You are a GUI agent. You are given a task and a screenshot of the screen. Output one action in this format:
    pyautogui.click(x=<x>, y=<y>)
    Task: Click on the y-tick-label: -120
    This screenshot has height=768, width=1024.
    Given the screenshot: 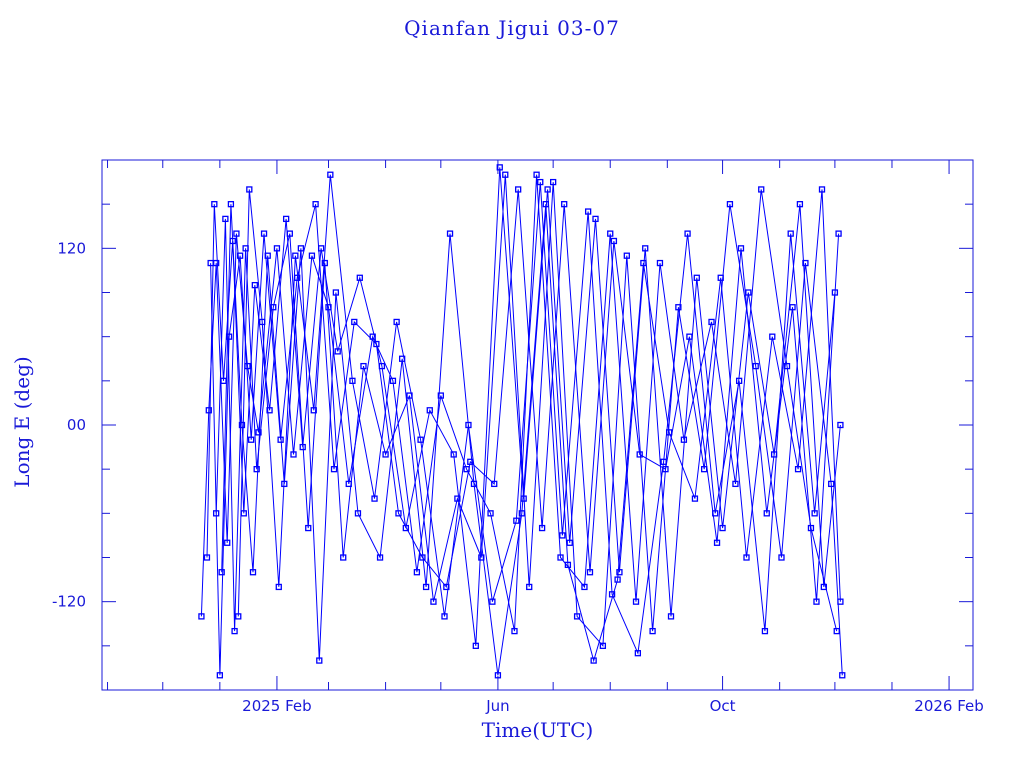 What is the action you would take?
    pyautogui.click(x=69, y=602)
    